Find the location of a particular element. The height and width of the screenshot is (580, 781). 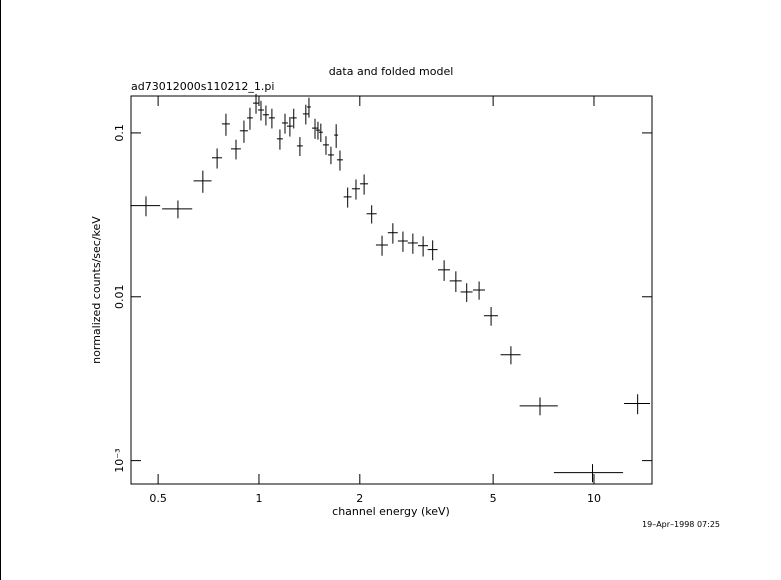

chart-subtitle: ad73012000s110212_1.pi is located at coordinates (202, 86).